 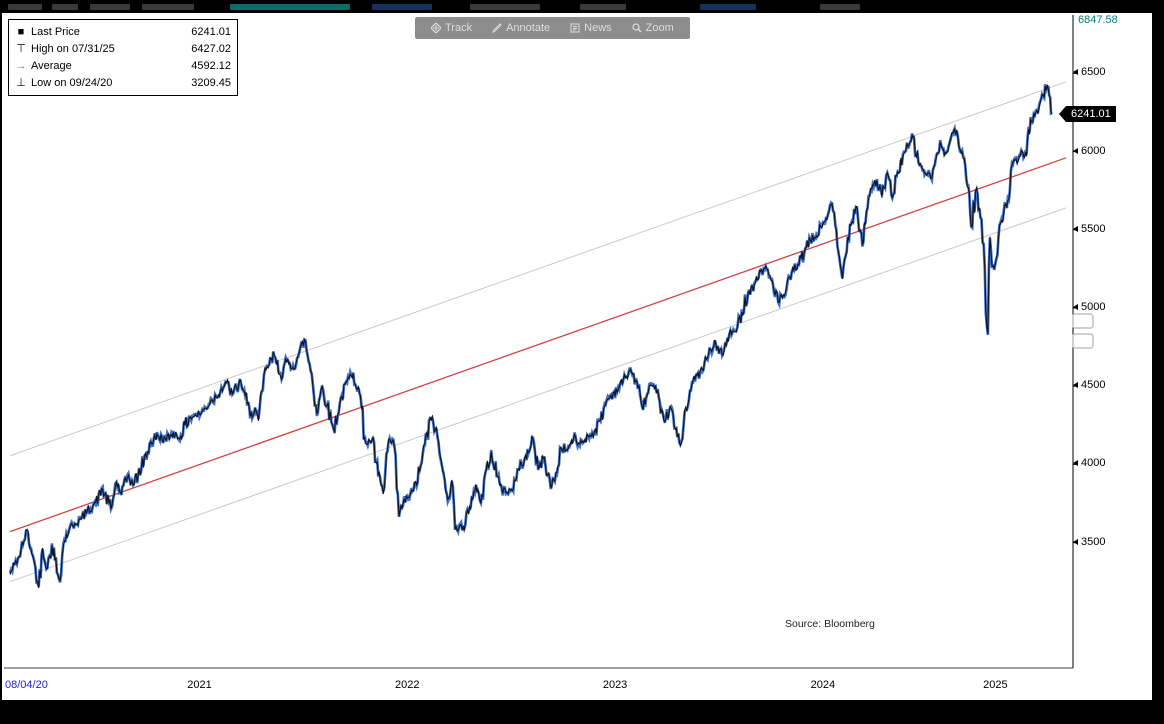 I want to click on legend-row-low: ⊥ Low on 09/24/20 3209.45, so click(x=122, y=82).